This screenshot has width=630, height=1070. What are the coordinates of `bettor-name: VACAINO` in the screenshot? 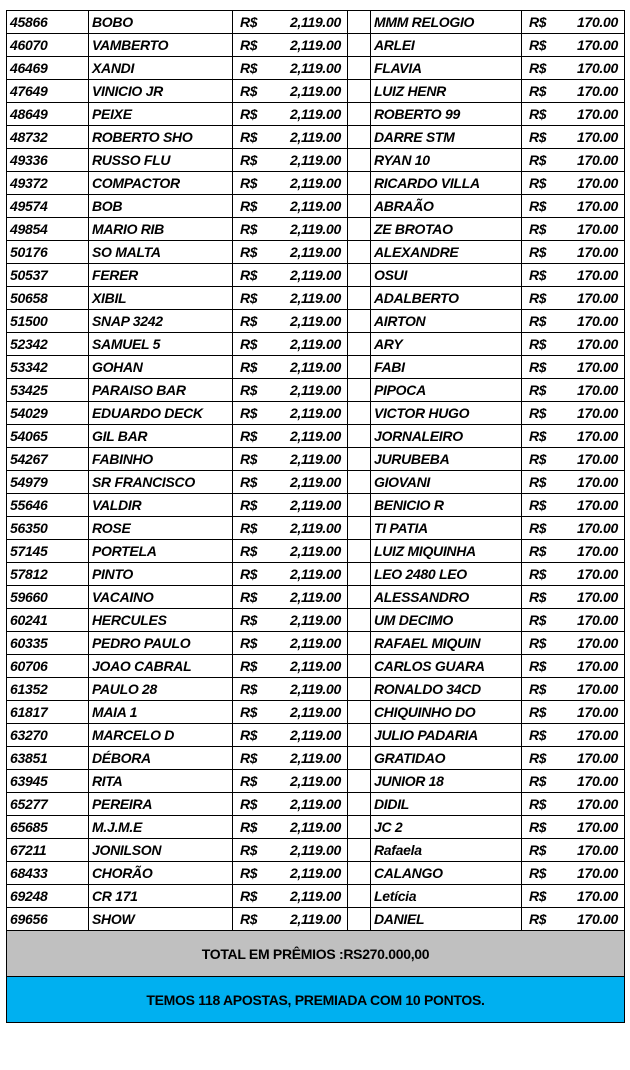 It's located at (160, 597).